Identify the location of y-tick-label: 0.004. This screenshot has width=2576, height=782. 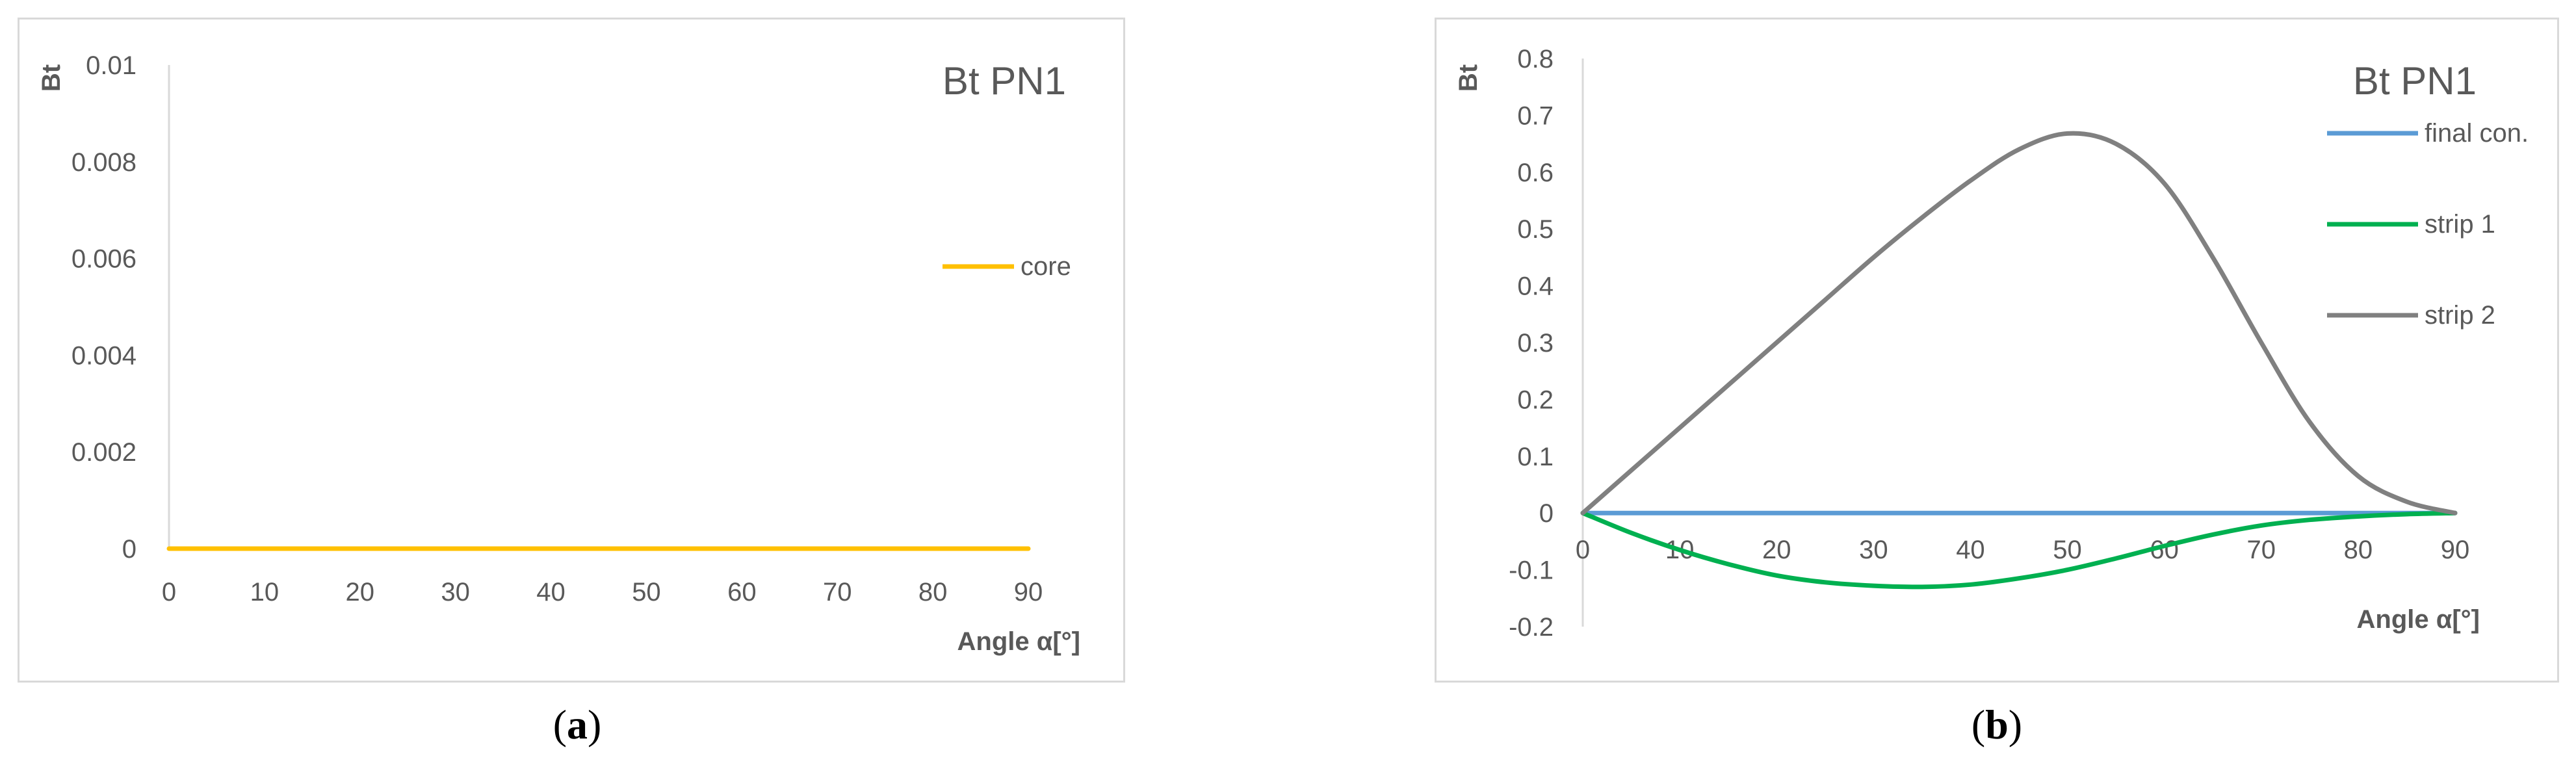
(104, 355).